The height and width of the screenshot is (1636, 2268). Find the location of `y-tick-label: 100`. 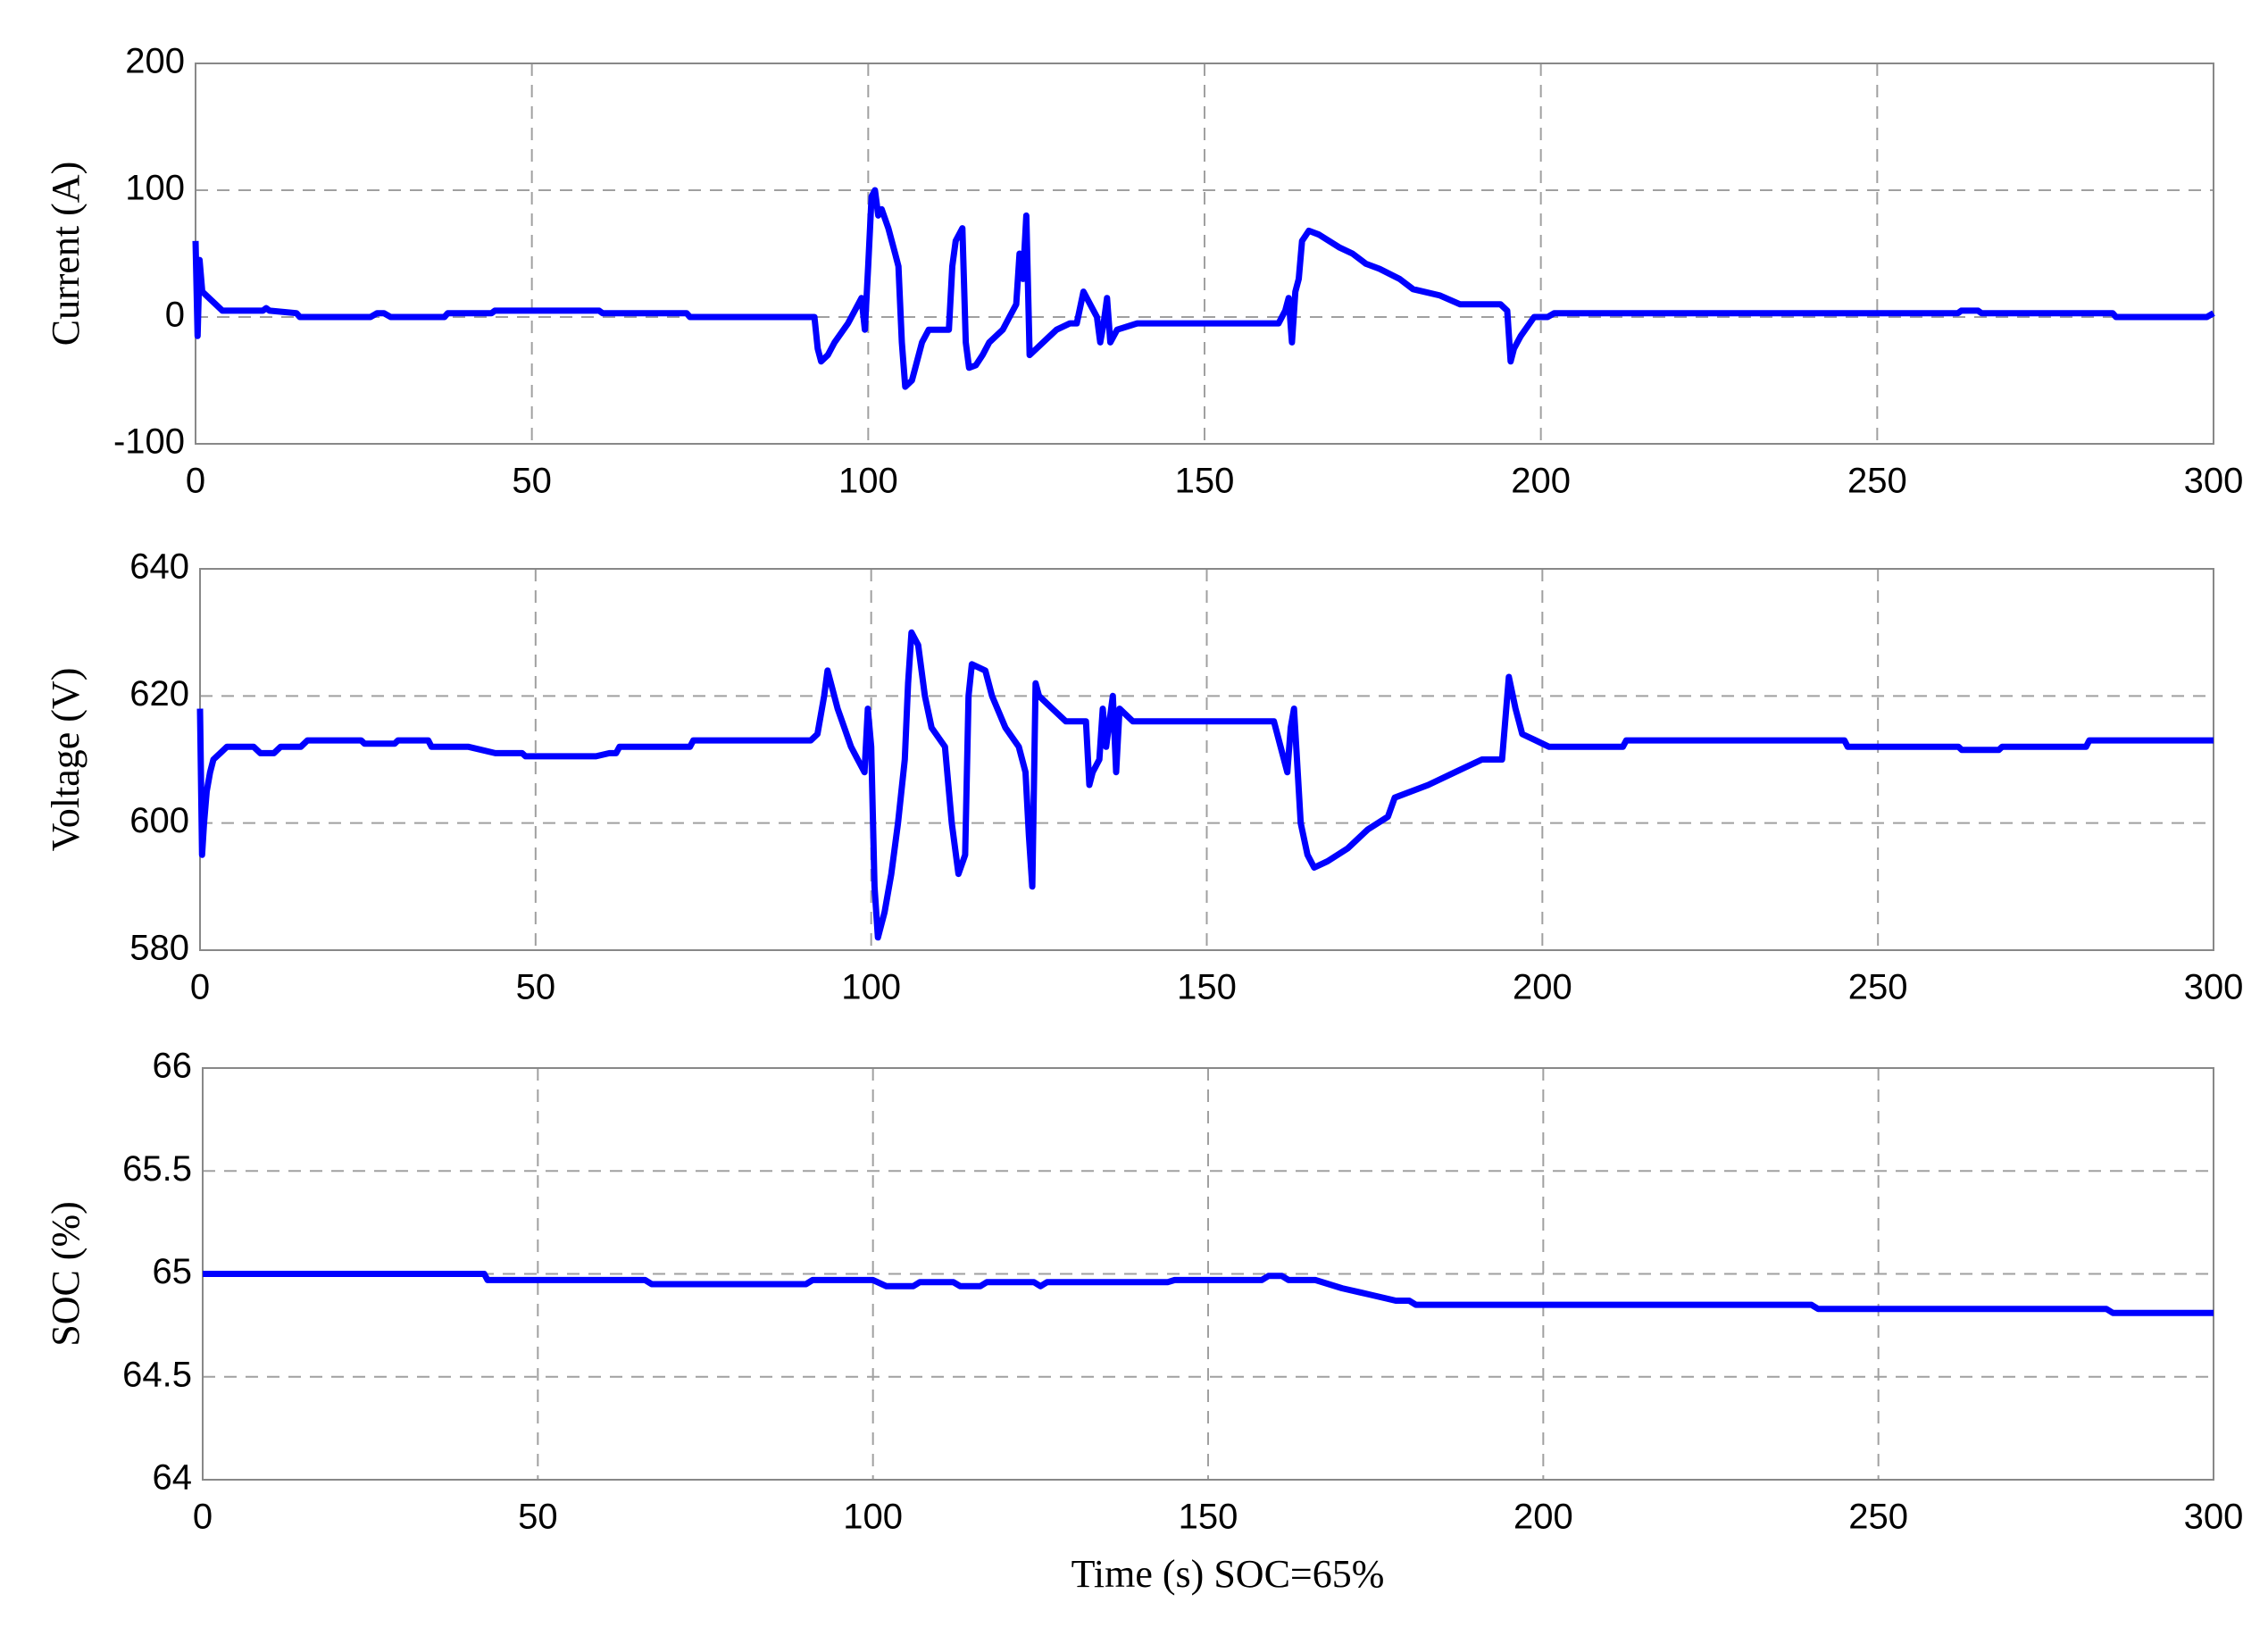

y-tick-label: 100 is located at coordinates (155, 188).